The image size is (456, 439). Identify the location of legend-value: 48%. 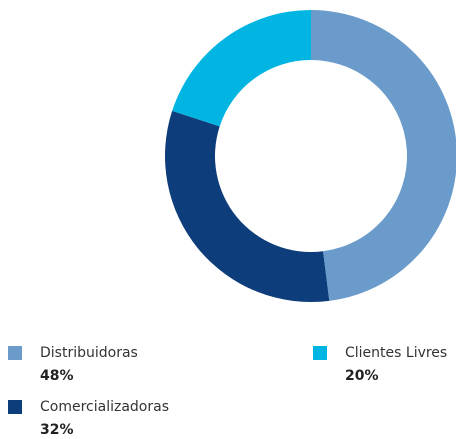
(57, 376).